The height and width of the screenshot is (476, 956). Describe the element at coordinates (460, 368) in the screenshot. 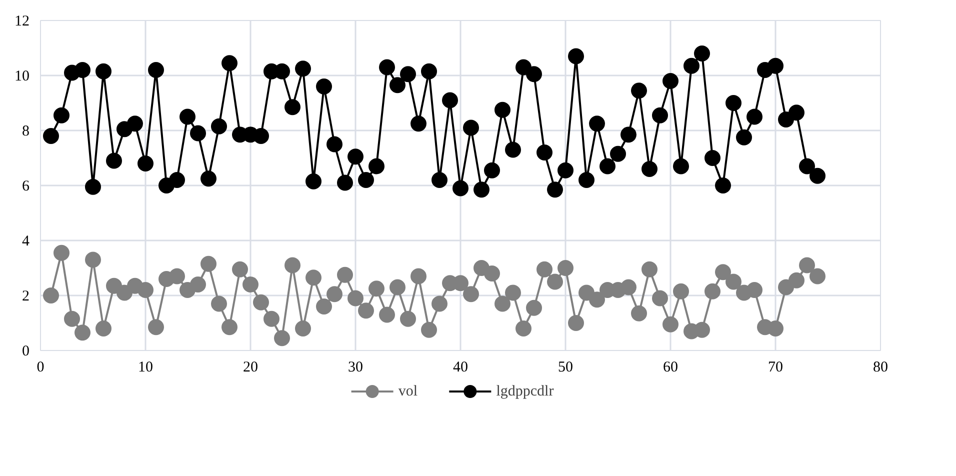

I see `x-tick-label: 40` at that location.